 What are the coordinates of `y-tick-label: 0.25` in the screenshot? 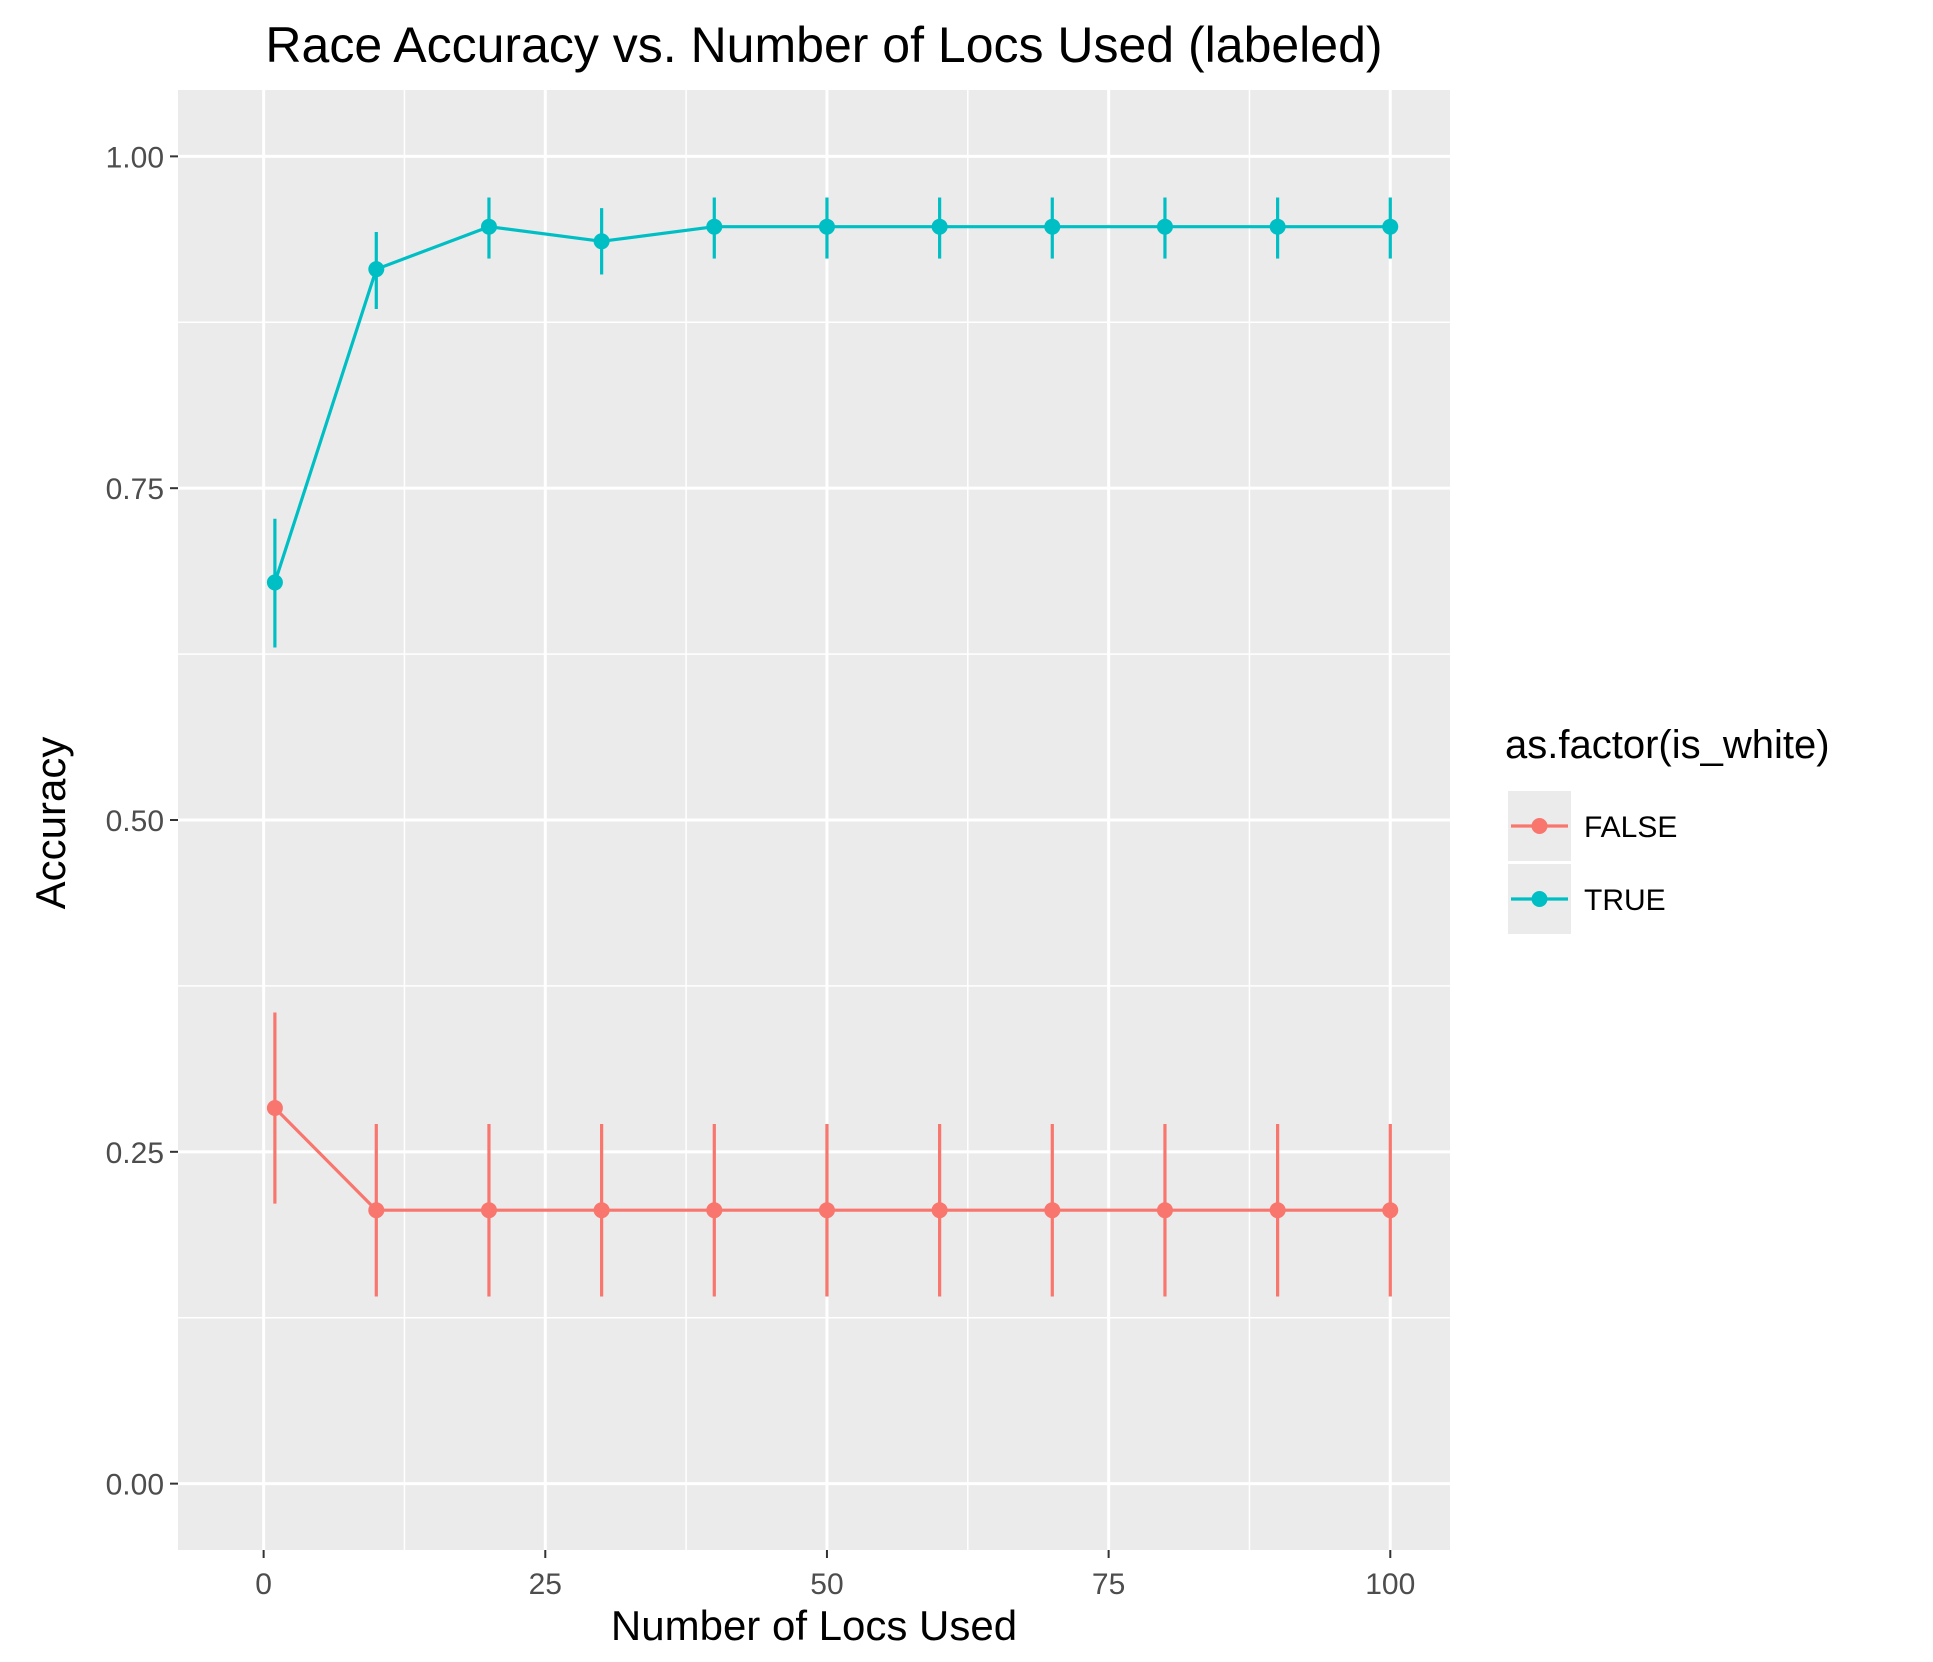 It's located at (135, 1153).